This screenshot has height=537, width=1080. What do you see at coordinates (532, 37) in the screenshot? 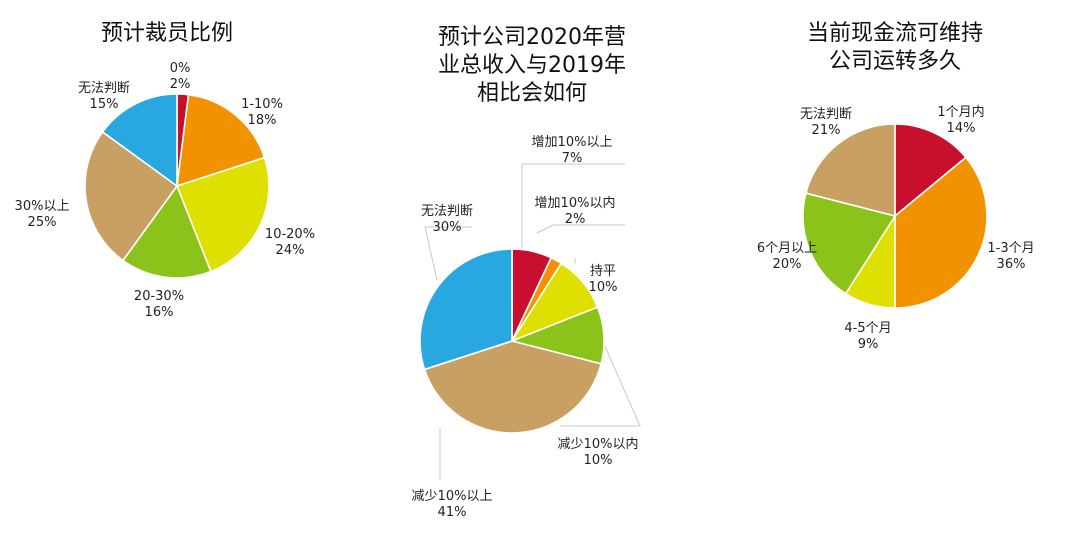
I see `chart-title-line-1: 预计公司2020年营` at bounding box center [532, 37].